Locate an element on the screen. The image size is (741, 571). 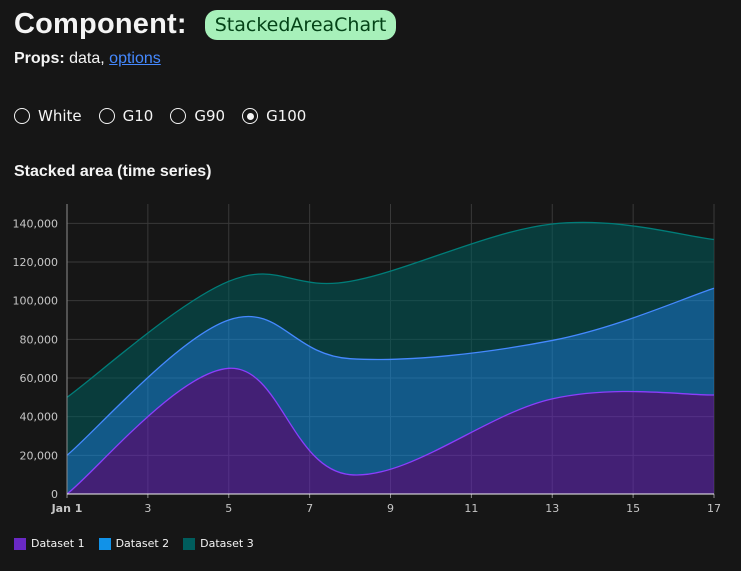
chart-legend: Dataset 1 Dataset 2 Dataset 3 is located at coordinates (141, 543).